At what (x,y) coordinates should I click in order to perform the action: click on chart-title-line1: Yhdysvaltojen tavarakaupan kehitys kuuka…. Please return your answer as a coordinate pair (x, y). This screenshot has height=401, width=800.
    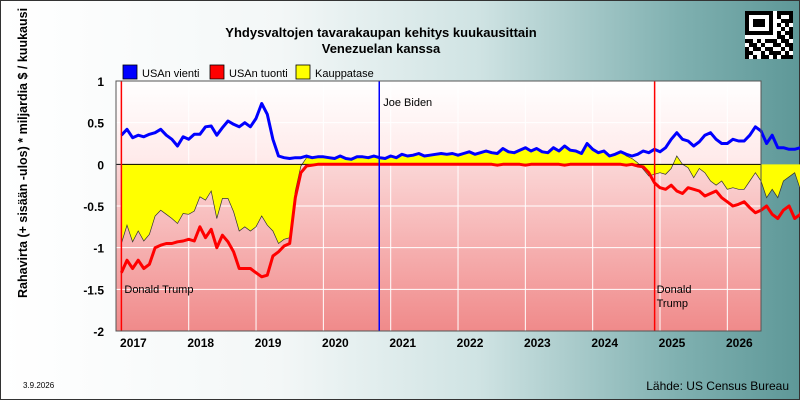
    Looking at the image, I should click on (381, 32).